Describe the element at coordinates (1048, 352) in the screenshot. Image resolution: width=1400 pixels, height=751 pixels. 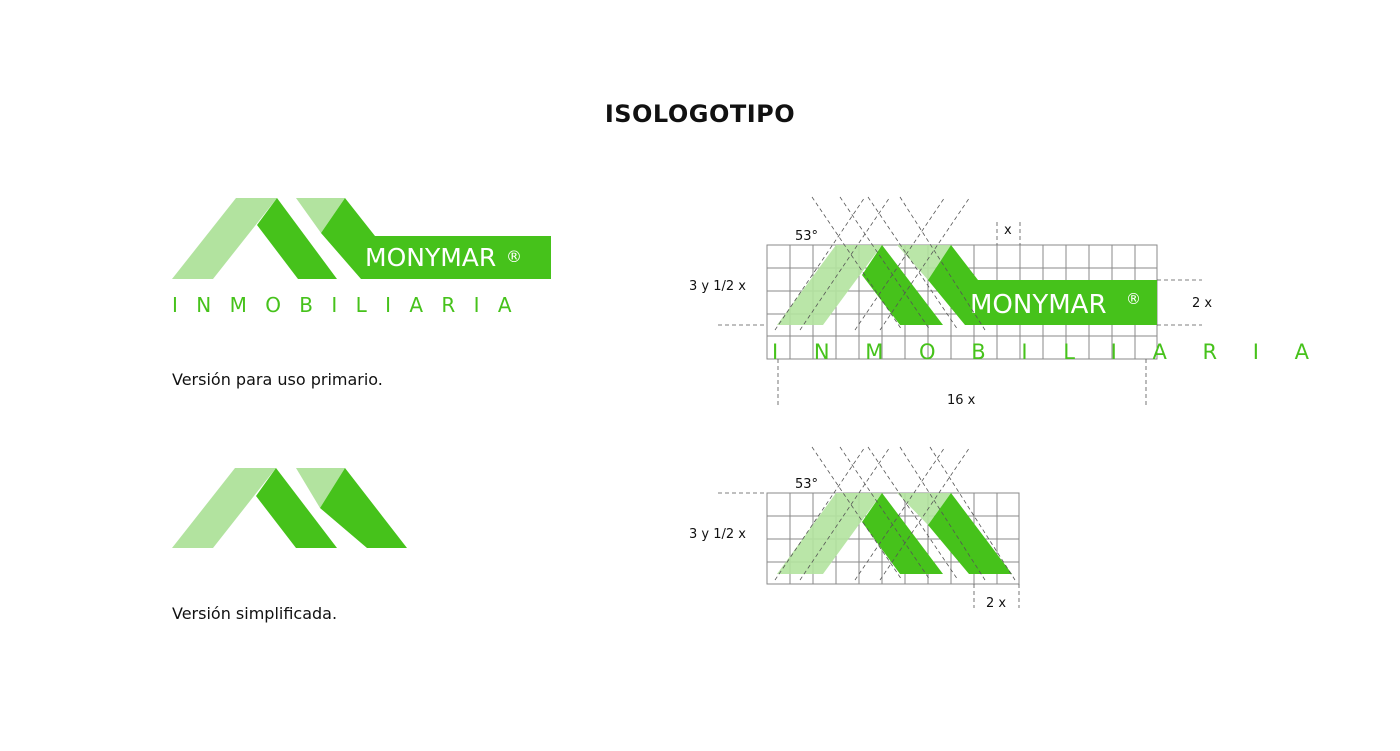
I see `grid-subtitle: I N M O B I L I A R I A` at that location.